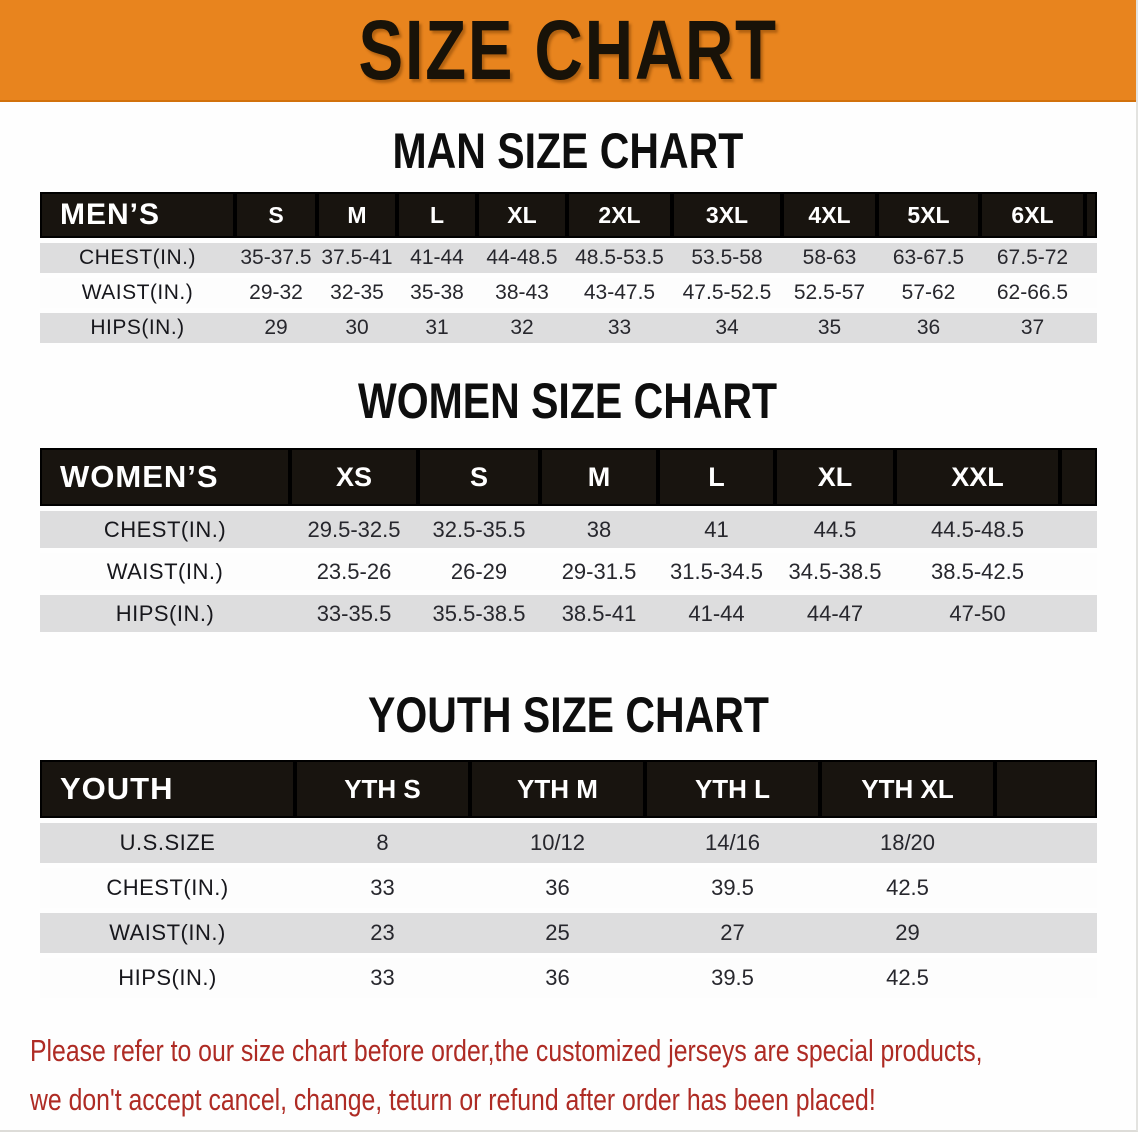 The height and width of the screenshot is (1132, 1138). I want to click on size-value: 44.5-48.5, so click(977, 529).